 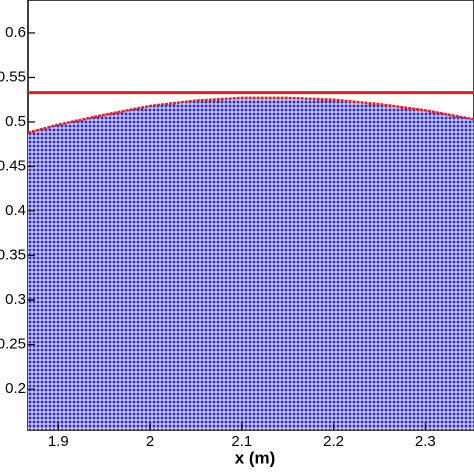 What do you see at coordinates (15, 121) in the screenshot?
I see `y-tick-label: 0.5` at bounding box center [15, 121].